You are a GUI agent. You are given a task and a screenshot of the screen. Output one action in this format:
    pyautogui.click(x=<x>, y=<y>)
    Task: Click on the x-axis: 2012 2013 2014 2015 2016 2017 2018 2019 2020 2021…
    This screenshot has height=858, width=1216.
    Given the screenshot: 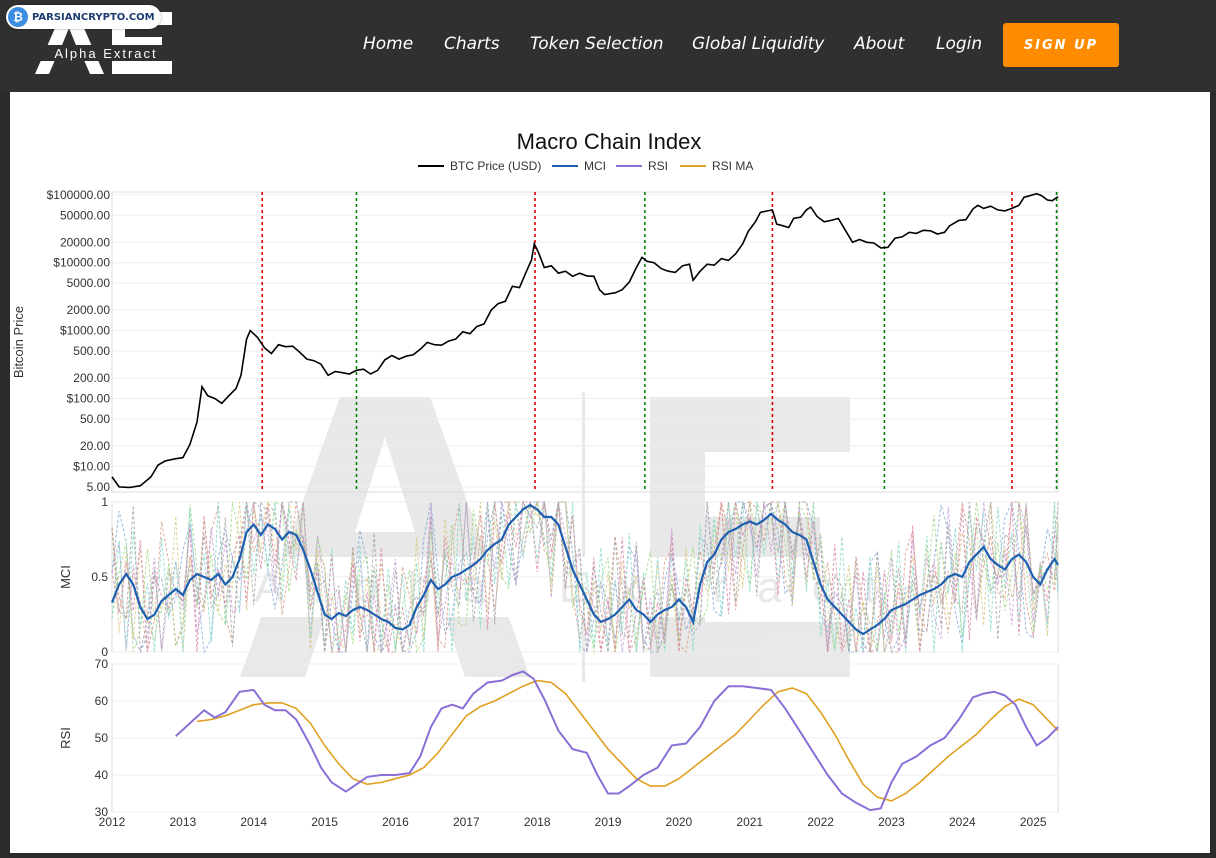 What is the action you would take?
    pyautogui.click(x=573, y=822)
    